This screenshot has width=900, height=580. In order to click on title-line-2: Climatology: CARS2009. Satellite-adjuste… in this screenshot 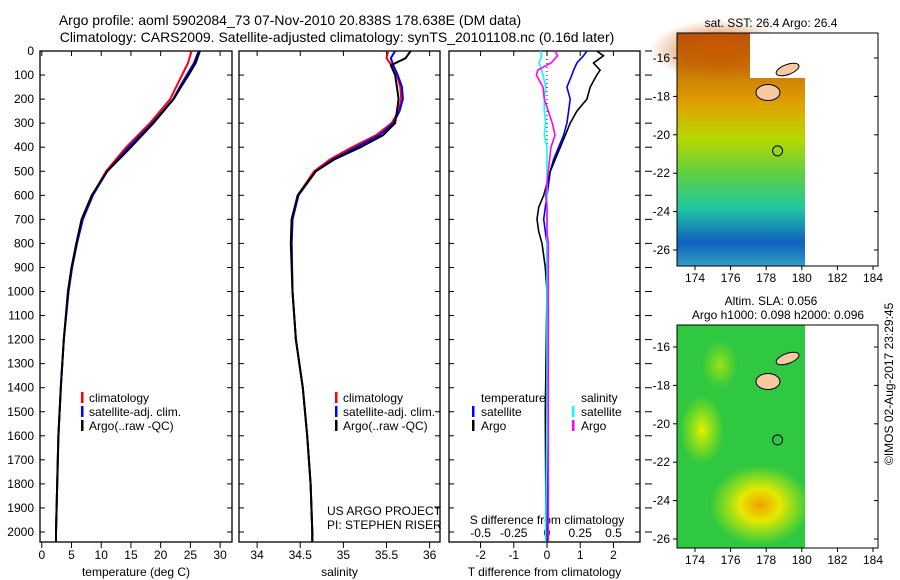, I will do `click(337, 37)`.